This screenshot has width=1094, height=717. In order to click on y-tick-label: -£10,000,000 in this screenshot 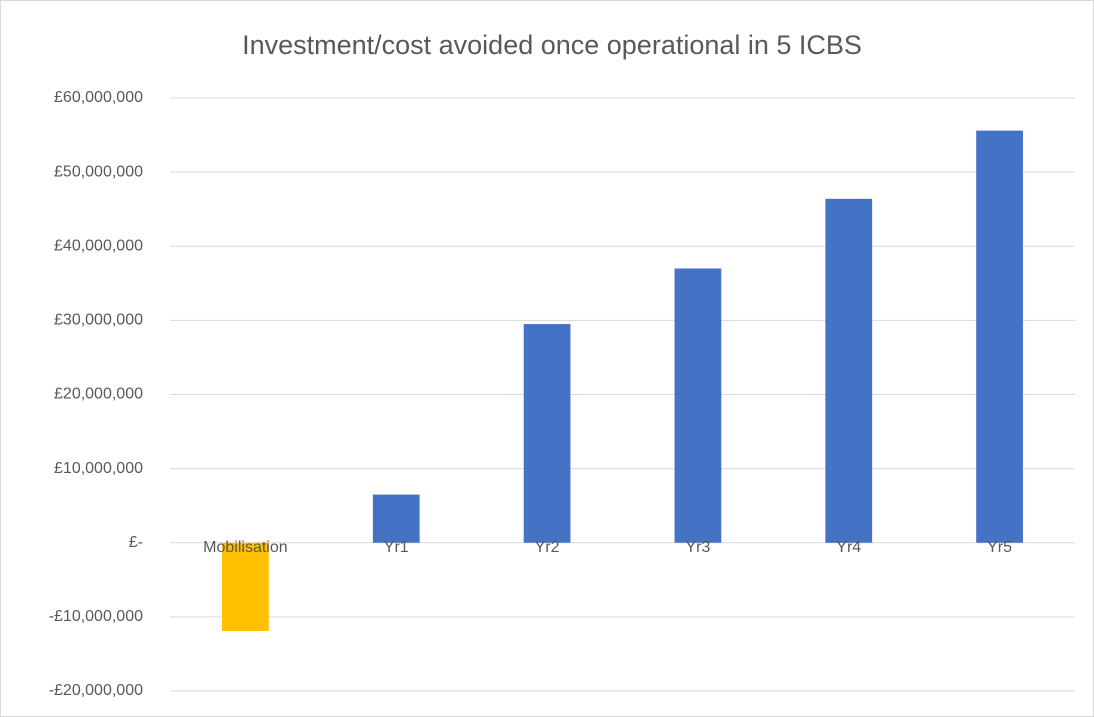, I will do `click(96, 616)`.